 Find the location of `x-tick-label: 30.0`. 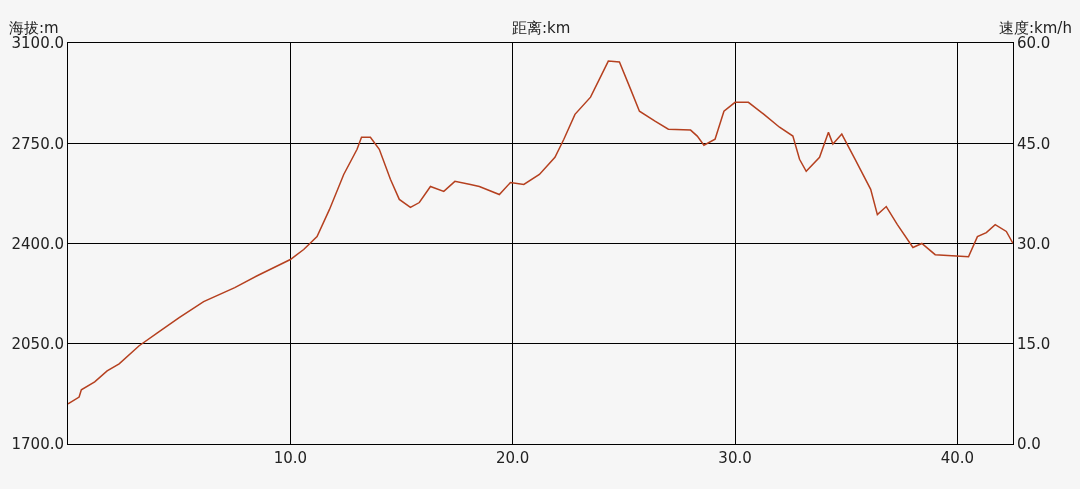

x-tick-label: 30.0 is located at coordinates (735, 458).